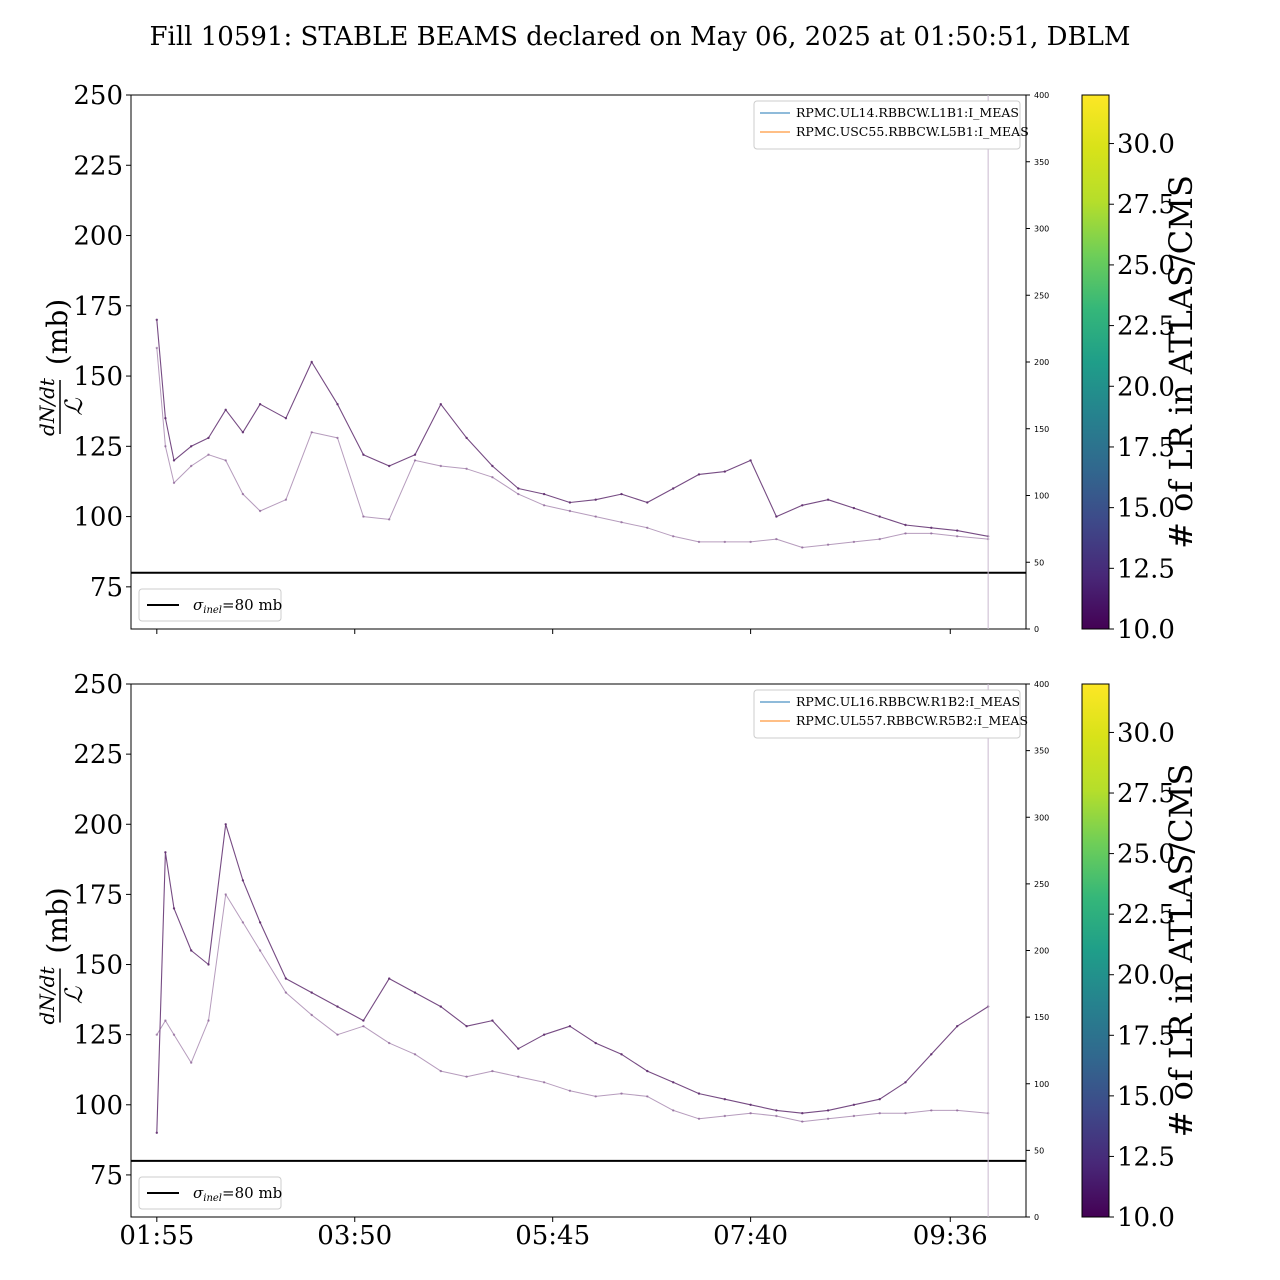  I want to click on y2-tick-label: 50, so click(1039, 562).